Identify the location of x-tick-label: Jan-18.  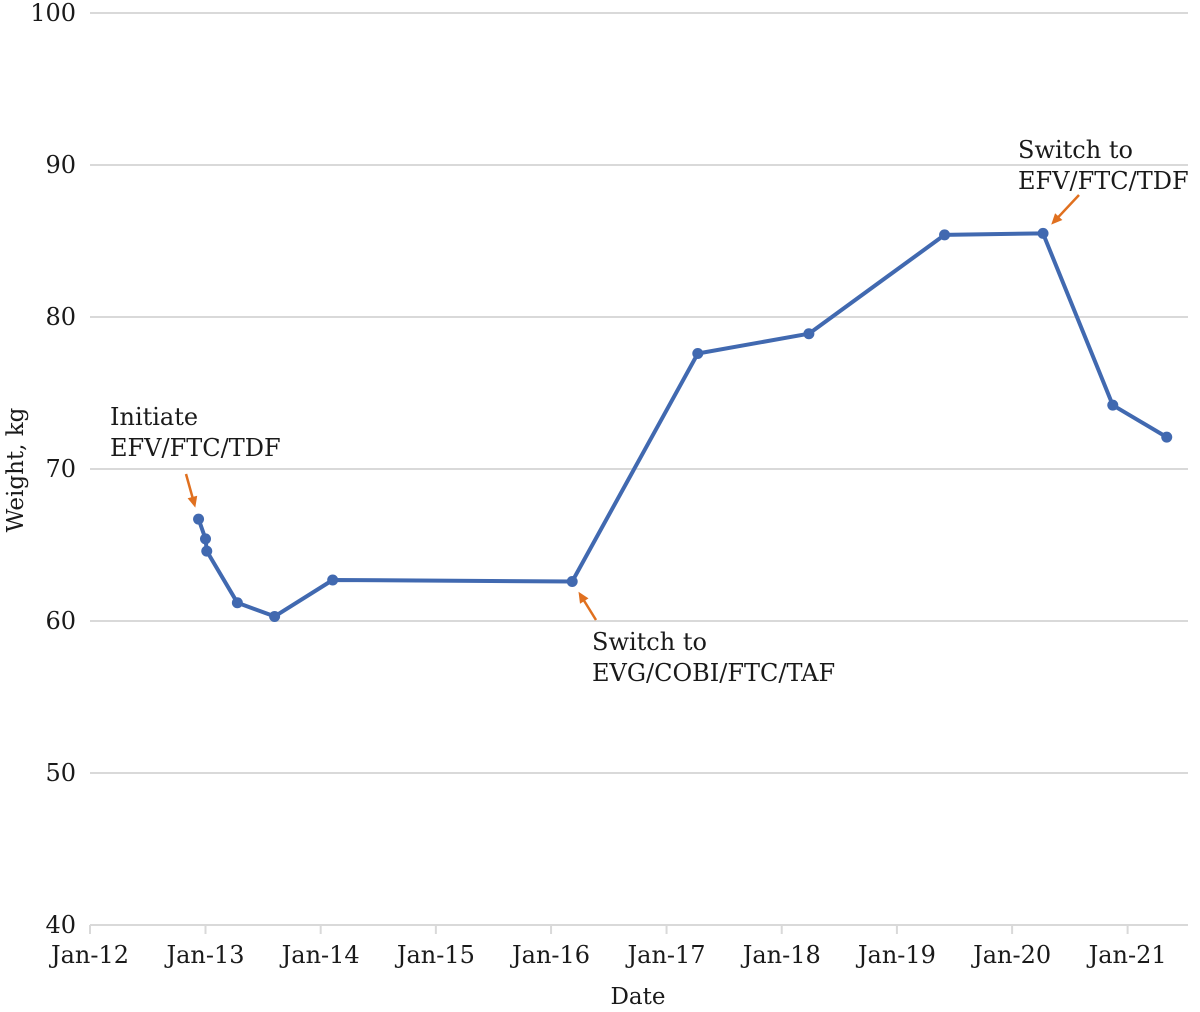
(780, 955).